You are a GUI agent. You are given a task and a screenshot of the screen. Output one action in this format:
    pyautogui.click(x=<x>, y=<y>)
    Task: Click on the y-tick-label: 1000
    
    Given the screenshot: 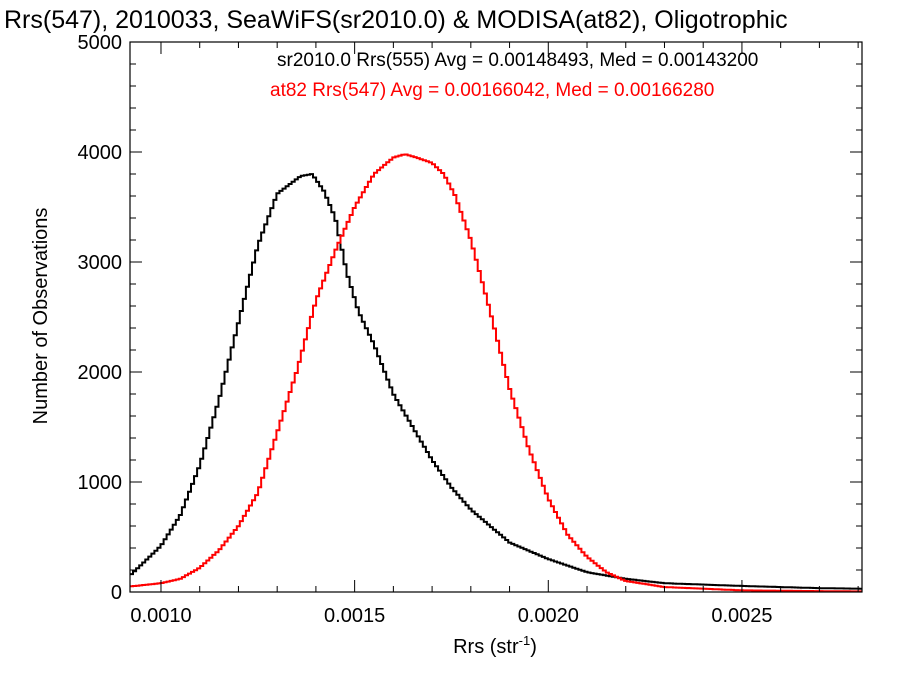 What is the action you would take?
    pyautogui.click(x=100, y=483)
    